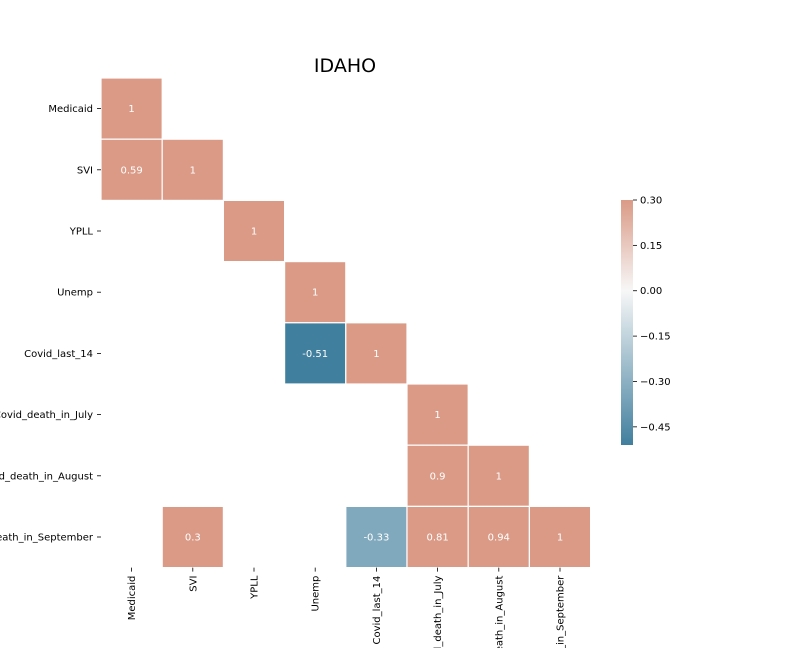  Describe the element at coordinates (46, 415) in the screenshot. I see `row-label-covid-death-in-july: Covid_death_in_July` at that location.